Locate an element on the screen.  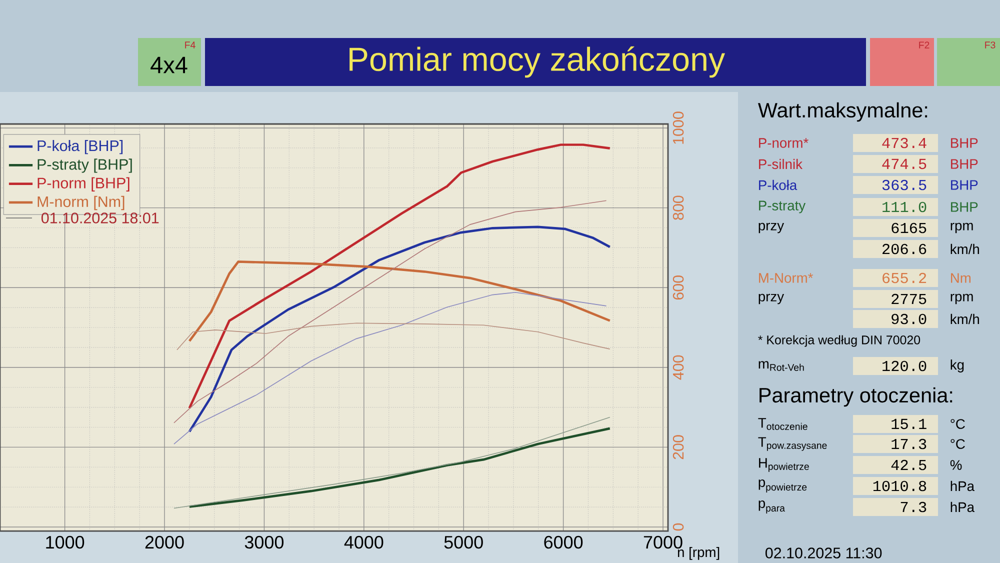
x-tick-label: 5000 is located at coordinates (463, 542).